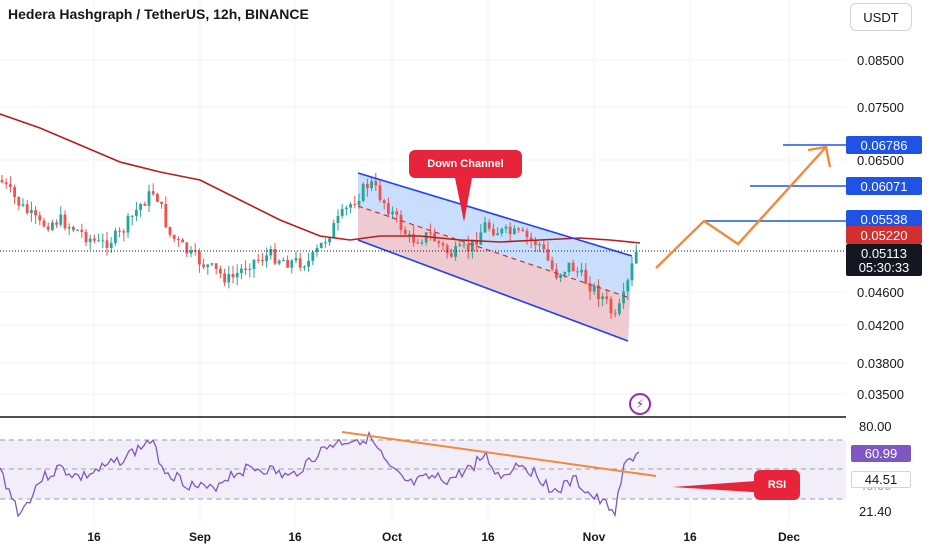  What do you see at coordinates (884, 219) in the screenshot?
I see `price-tag-target-3: 0.05538` at bounding box center [884, 219].